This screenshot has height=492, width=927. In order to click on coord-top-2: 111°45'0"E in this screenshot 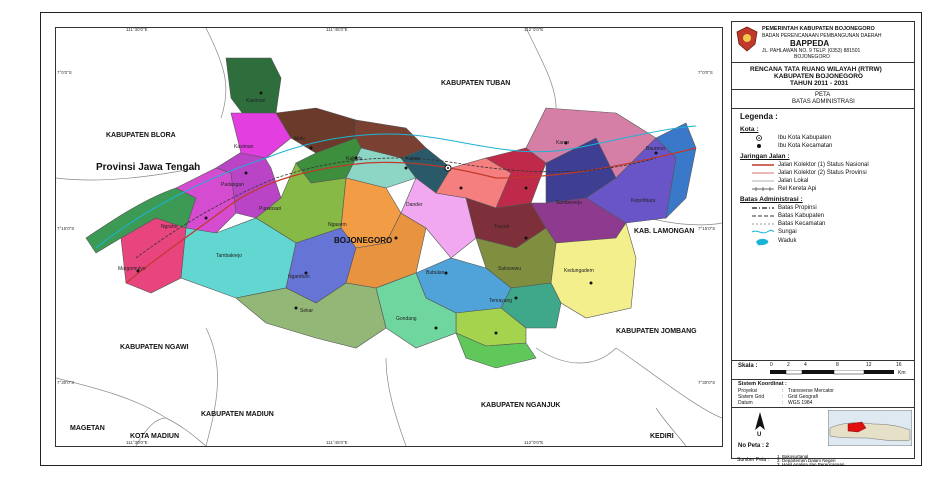, I will do `click(337, 29)`.